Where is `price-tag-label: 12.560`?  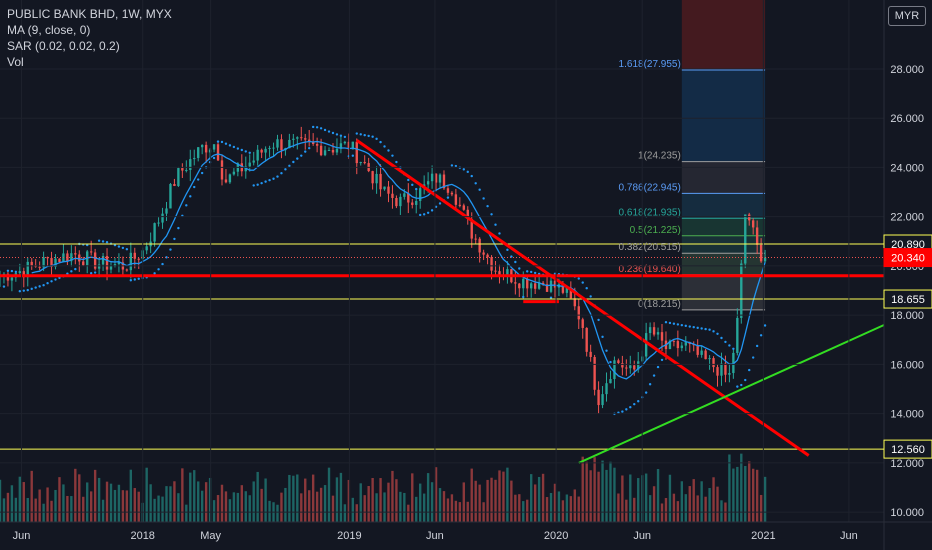
price-tag-label: 12.560 is located at coordinates (908, 450).